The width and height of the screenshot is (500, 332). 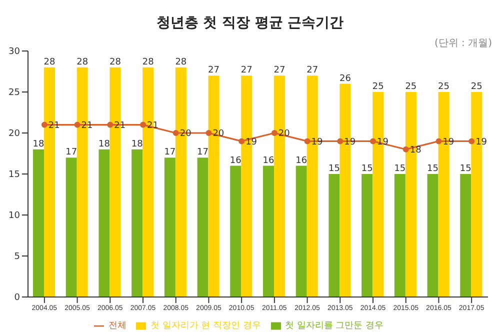 I want to click on y-tick-label: 30, so click(x=14, y=52).